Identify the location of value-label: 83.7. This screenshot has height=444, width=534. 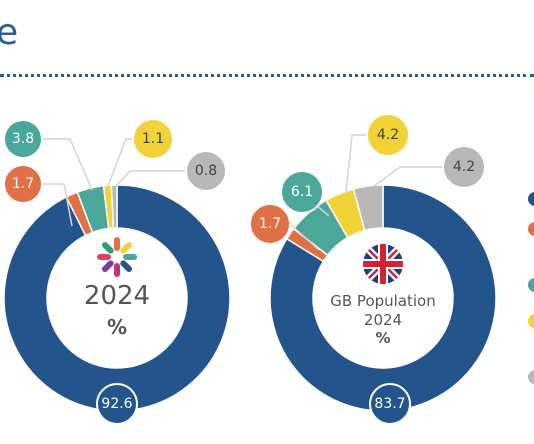
(389, 404).